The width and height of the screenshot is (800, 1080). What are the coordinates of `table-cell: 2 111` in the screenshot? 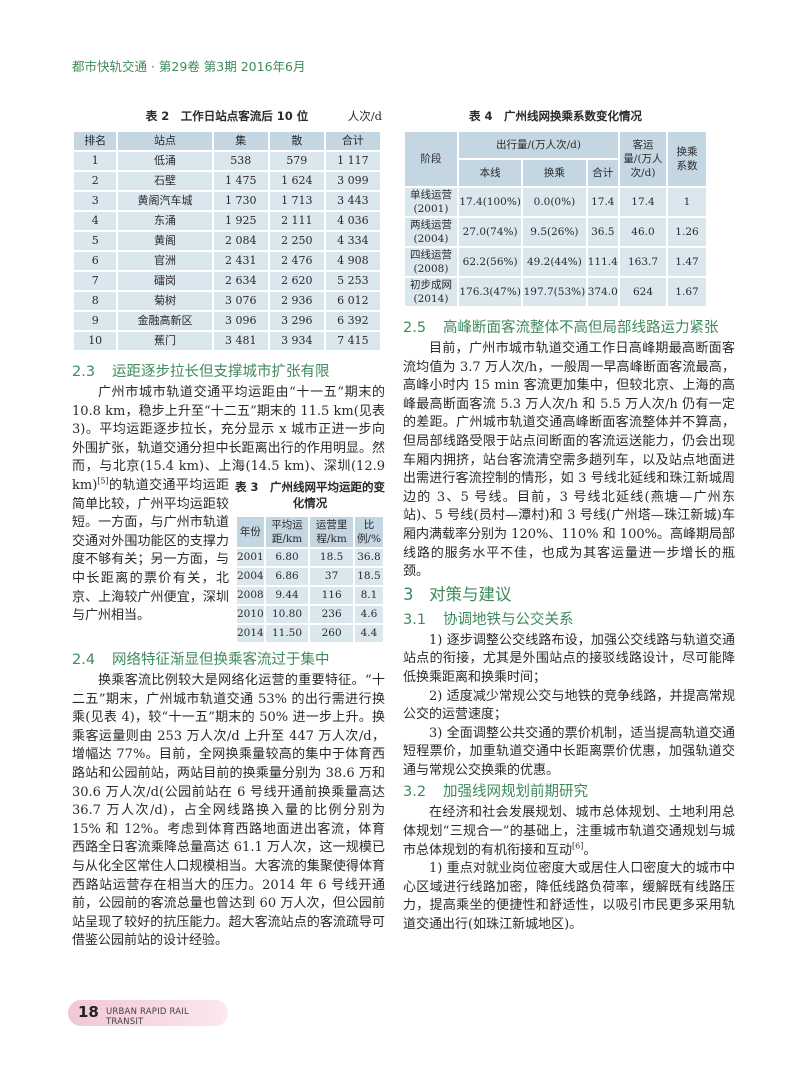 It's located at (296, 221).